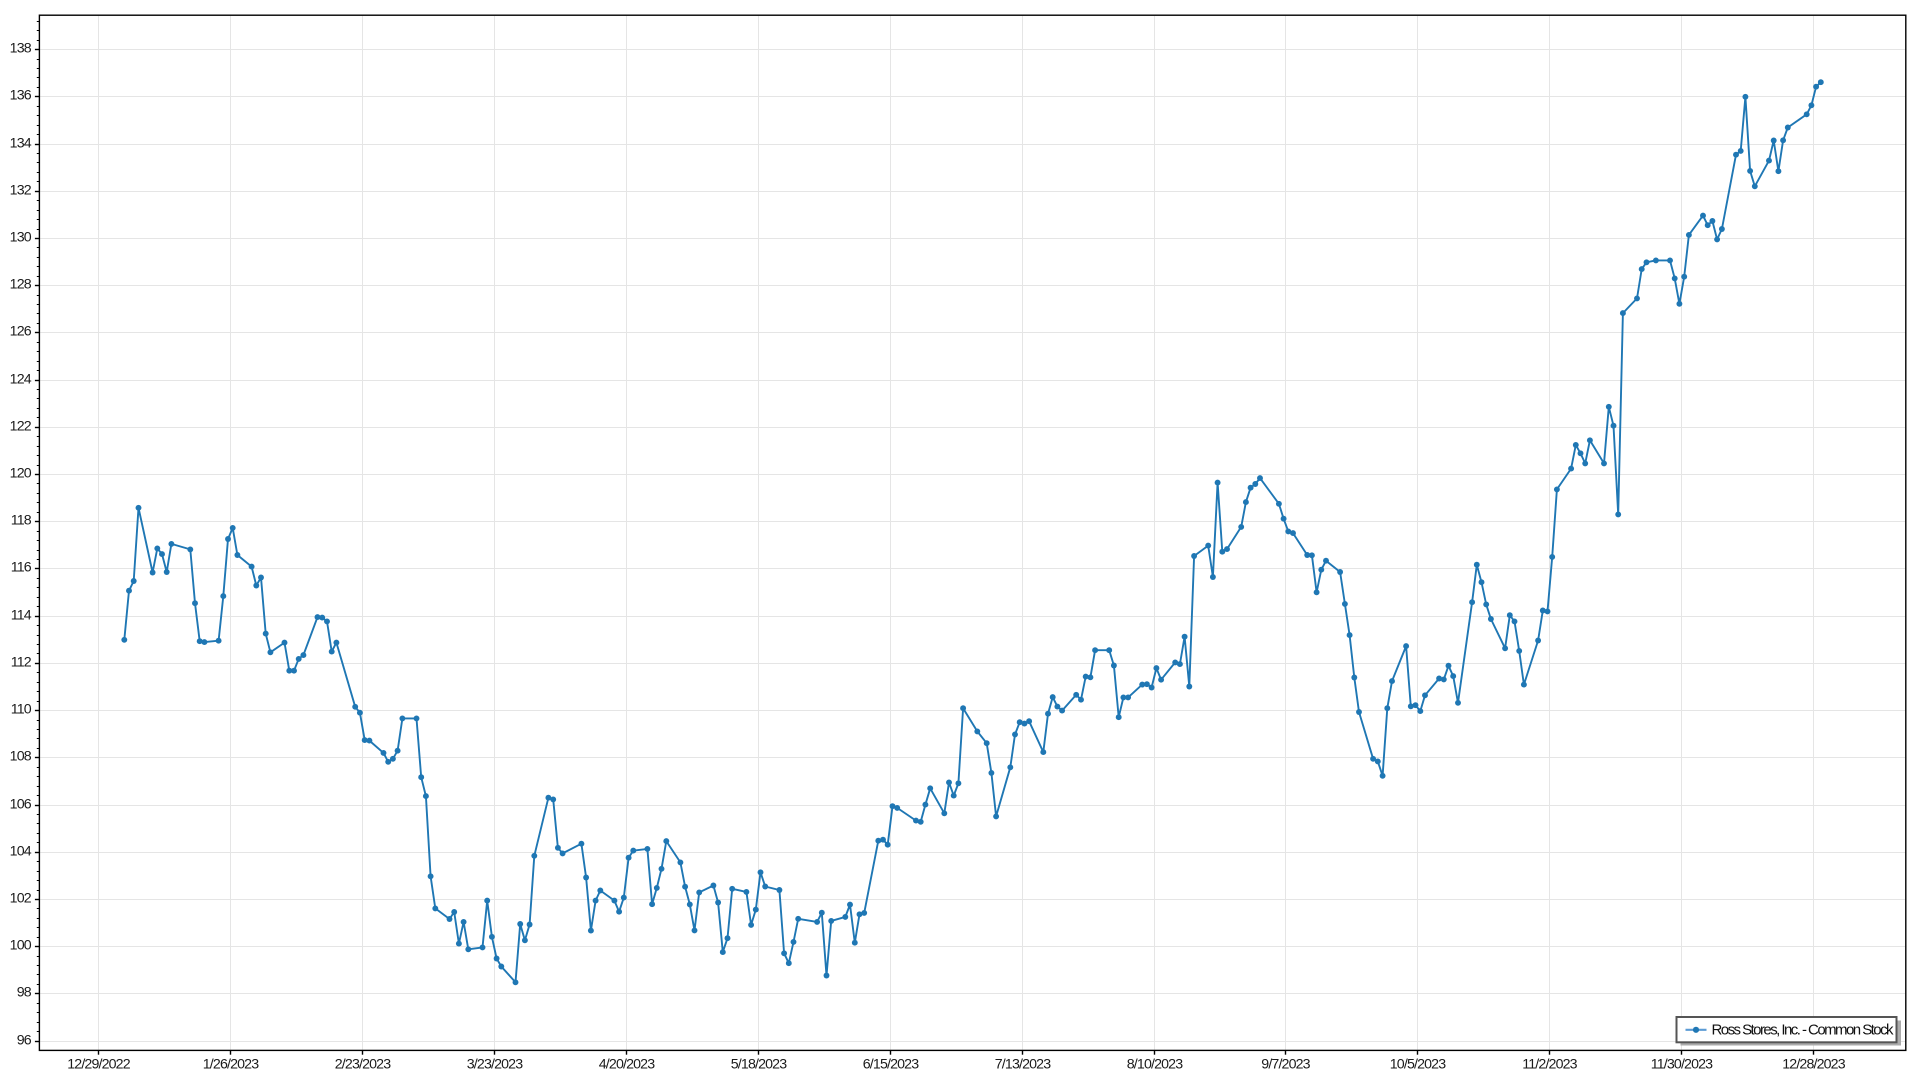 The width and height of the screenshot is (1920, 1080). Describe the element at coordinates (21, 427) in the screenshot. I see `svg-text: 122` at that location.